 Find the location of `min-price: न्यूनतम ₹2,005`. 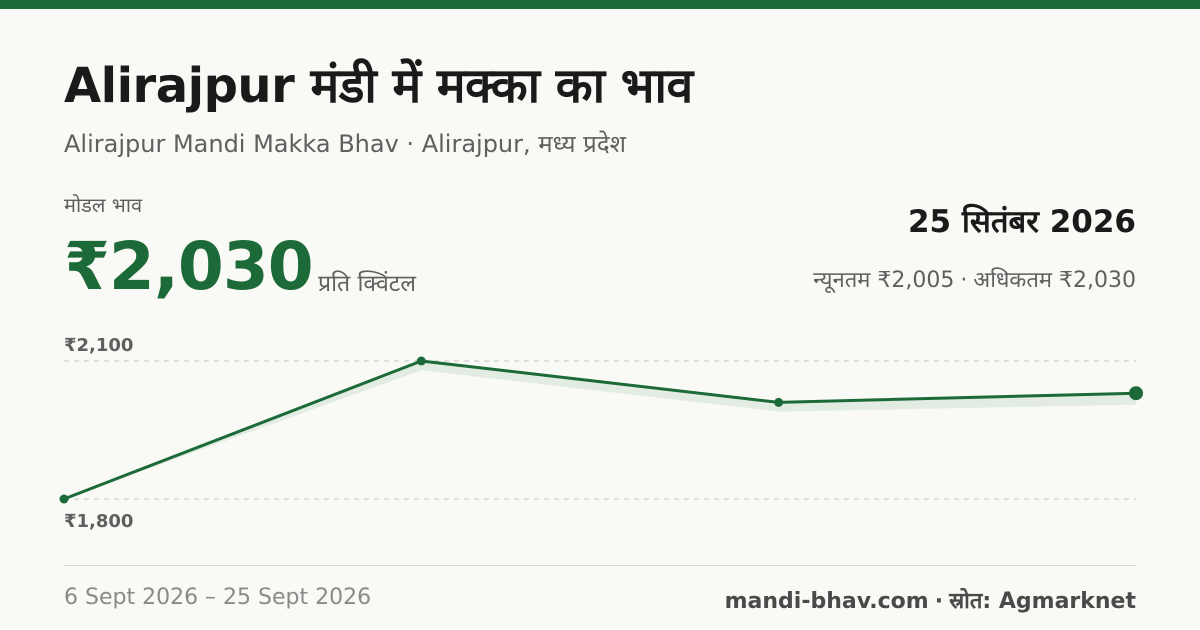

min-price: न्यूनतम ₹2,005 is located at coordinates (884, 280).